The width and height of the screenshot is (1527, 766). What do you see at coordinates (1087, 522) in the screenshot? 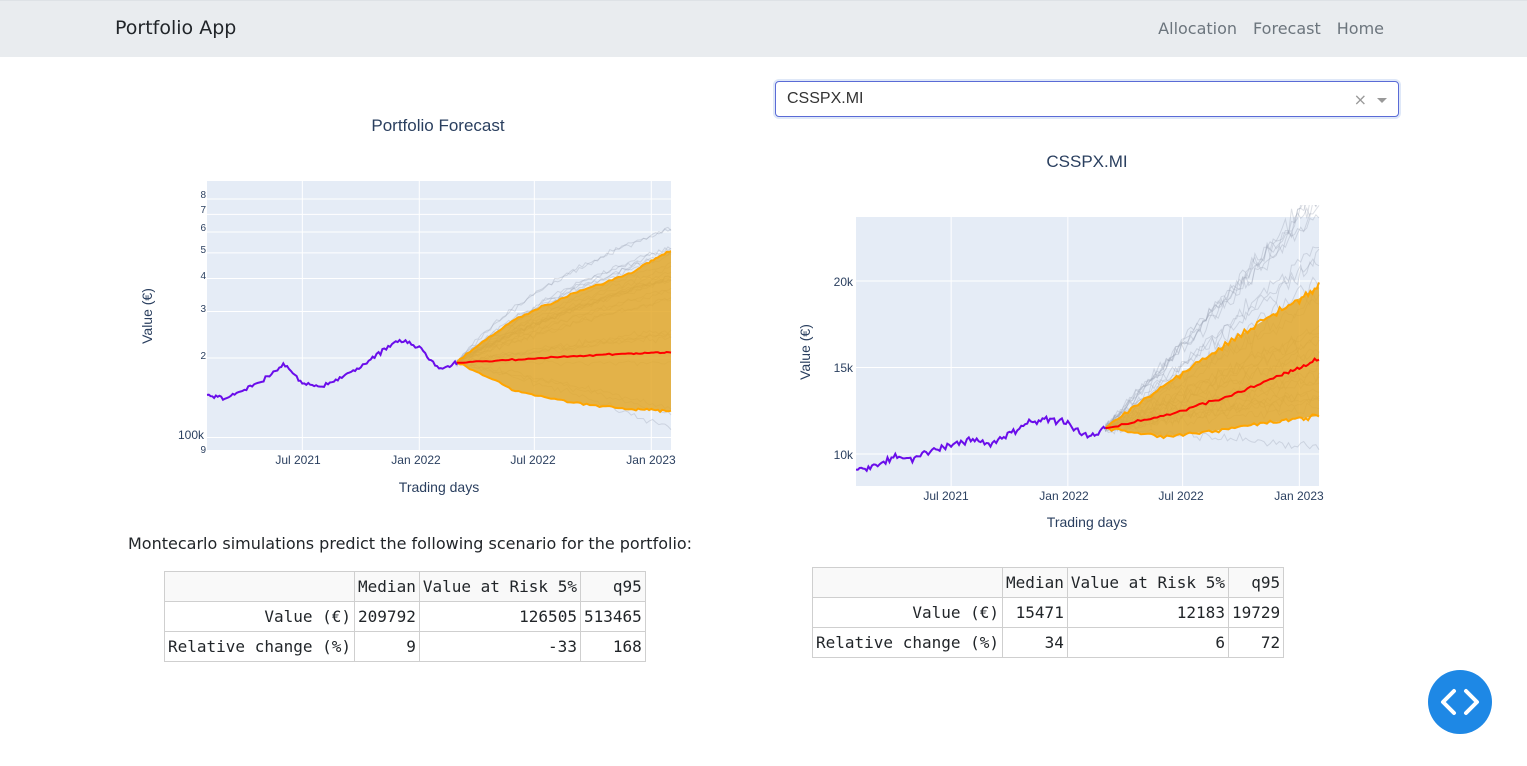
I see `right-xlabel: Trading days` at bounding box center [1087, 522].